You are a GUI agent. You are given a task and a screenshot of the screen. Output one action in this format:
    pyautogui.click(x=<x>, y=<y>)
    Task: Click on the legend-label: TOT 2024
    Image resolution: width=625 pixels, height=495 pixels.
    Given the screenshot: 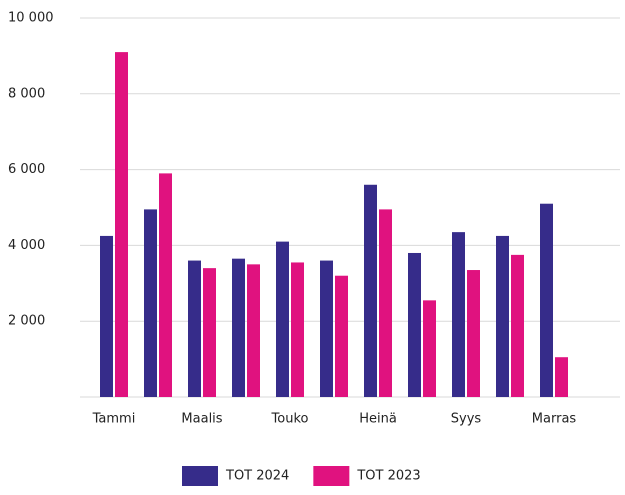 What is the action you would take?
    pyautogui.click(x=257, y=476)
    